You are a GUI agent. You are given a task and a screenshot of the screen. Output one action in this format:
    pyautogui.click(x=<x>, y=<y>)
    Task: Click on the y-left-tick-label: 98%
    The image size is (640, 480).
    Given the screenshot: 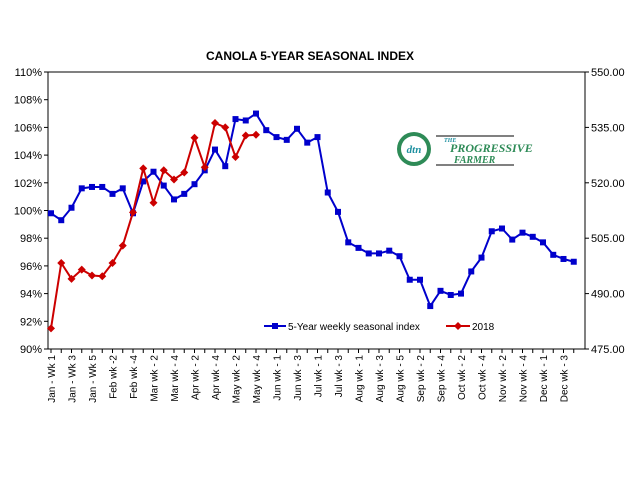 What is the action you would take?
    pyautogui.click(x=31, y=239)
    